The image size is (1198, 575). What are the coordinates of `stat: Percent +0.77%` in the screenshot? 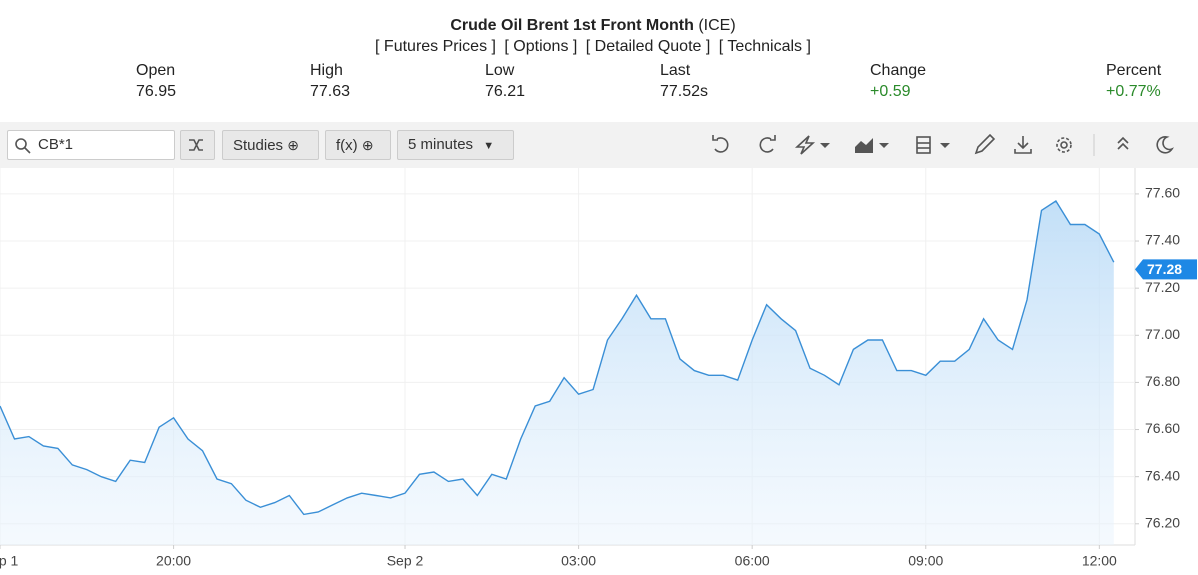 It's located at (1133, 81).